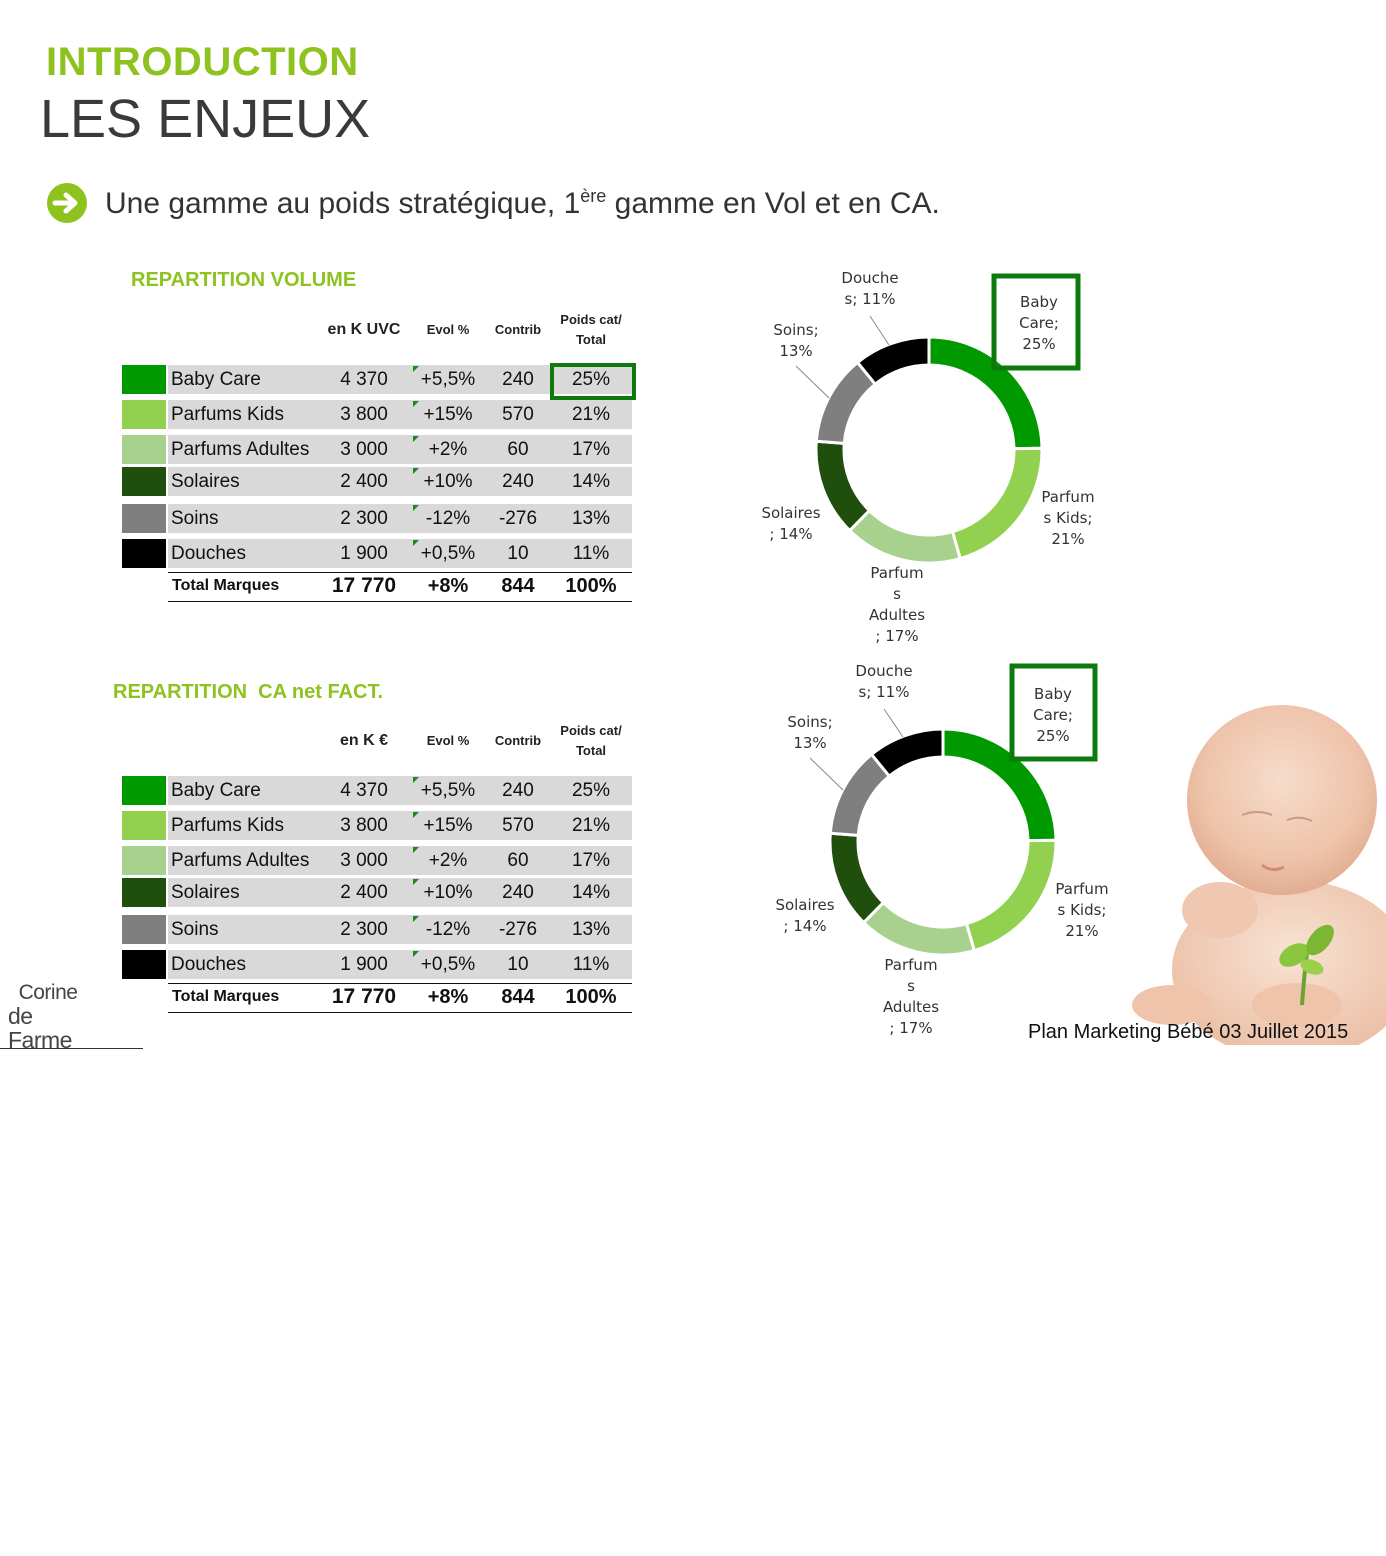  I want to click on table-row: Baby Care 4 370 +5,5% 240 25%, so click(377, 379).